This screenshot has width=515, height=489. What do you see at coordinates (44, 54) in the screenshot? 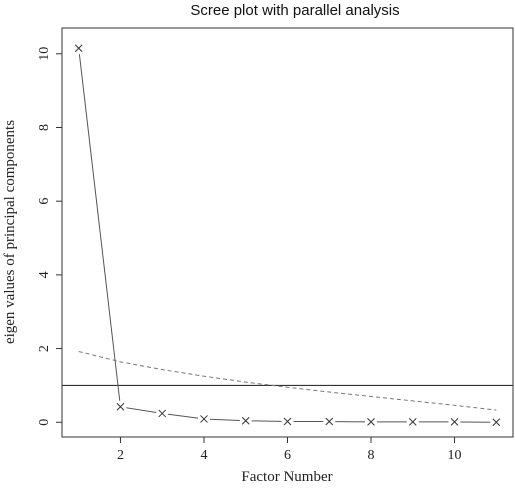
I see `y-tick-label: 10` at bounding box center [44, 54].